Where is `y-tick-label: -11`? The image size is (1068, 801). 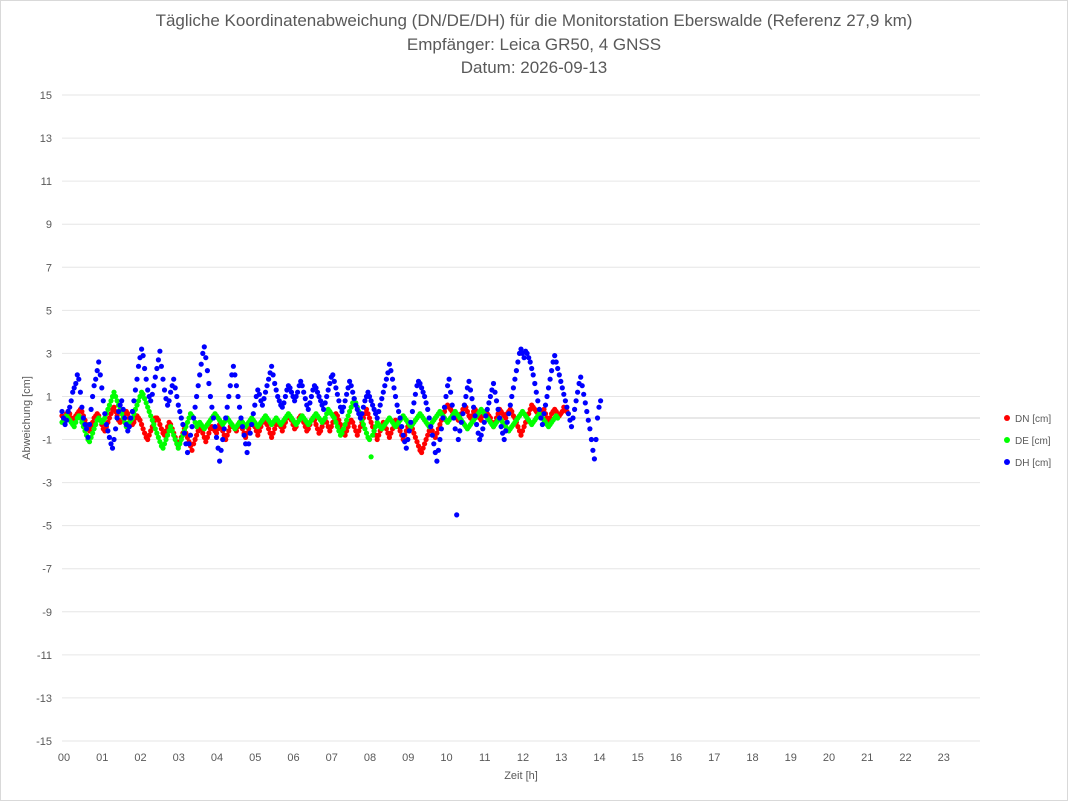
y-tick-label: -11 is located at coordinates (44, 656).